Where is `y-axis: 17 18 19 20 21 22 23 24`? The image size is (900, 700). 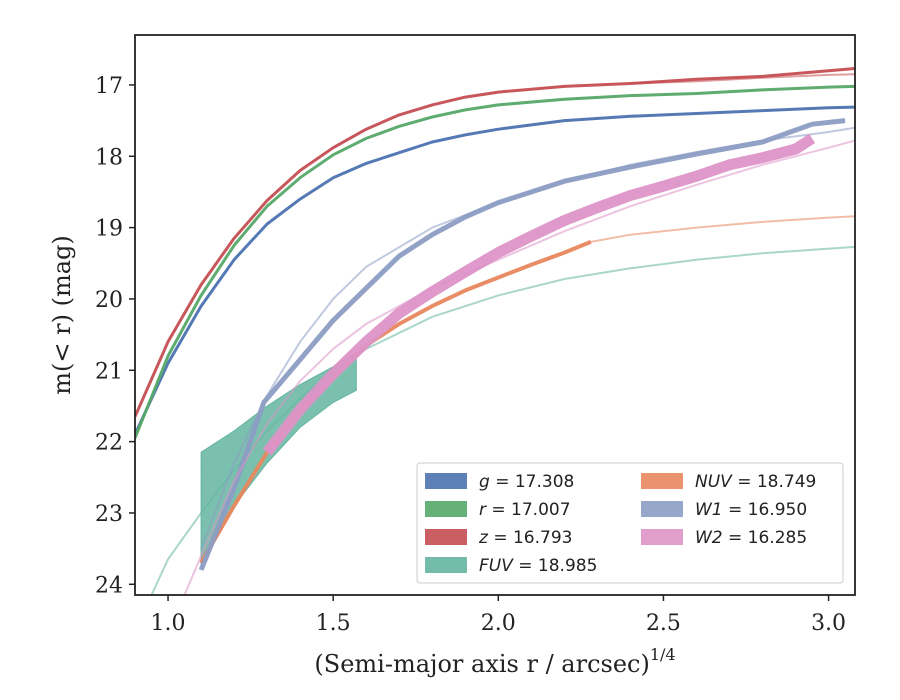
y-axis: 17 18 19 20 21 22 23 24 is located at coordinates (115, 336).